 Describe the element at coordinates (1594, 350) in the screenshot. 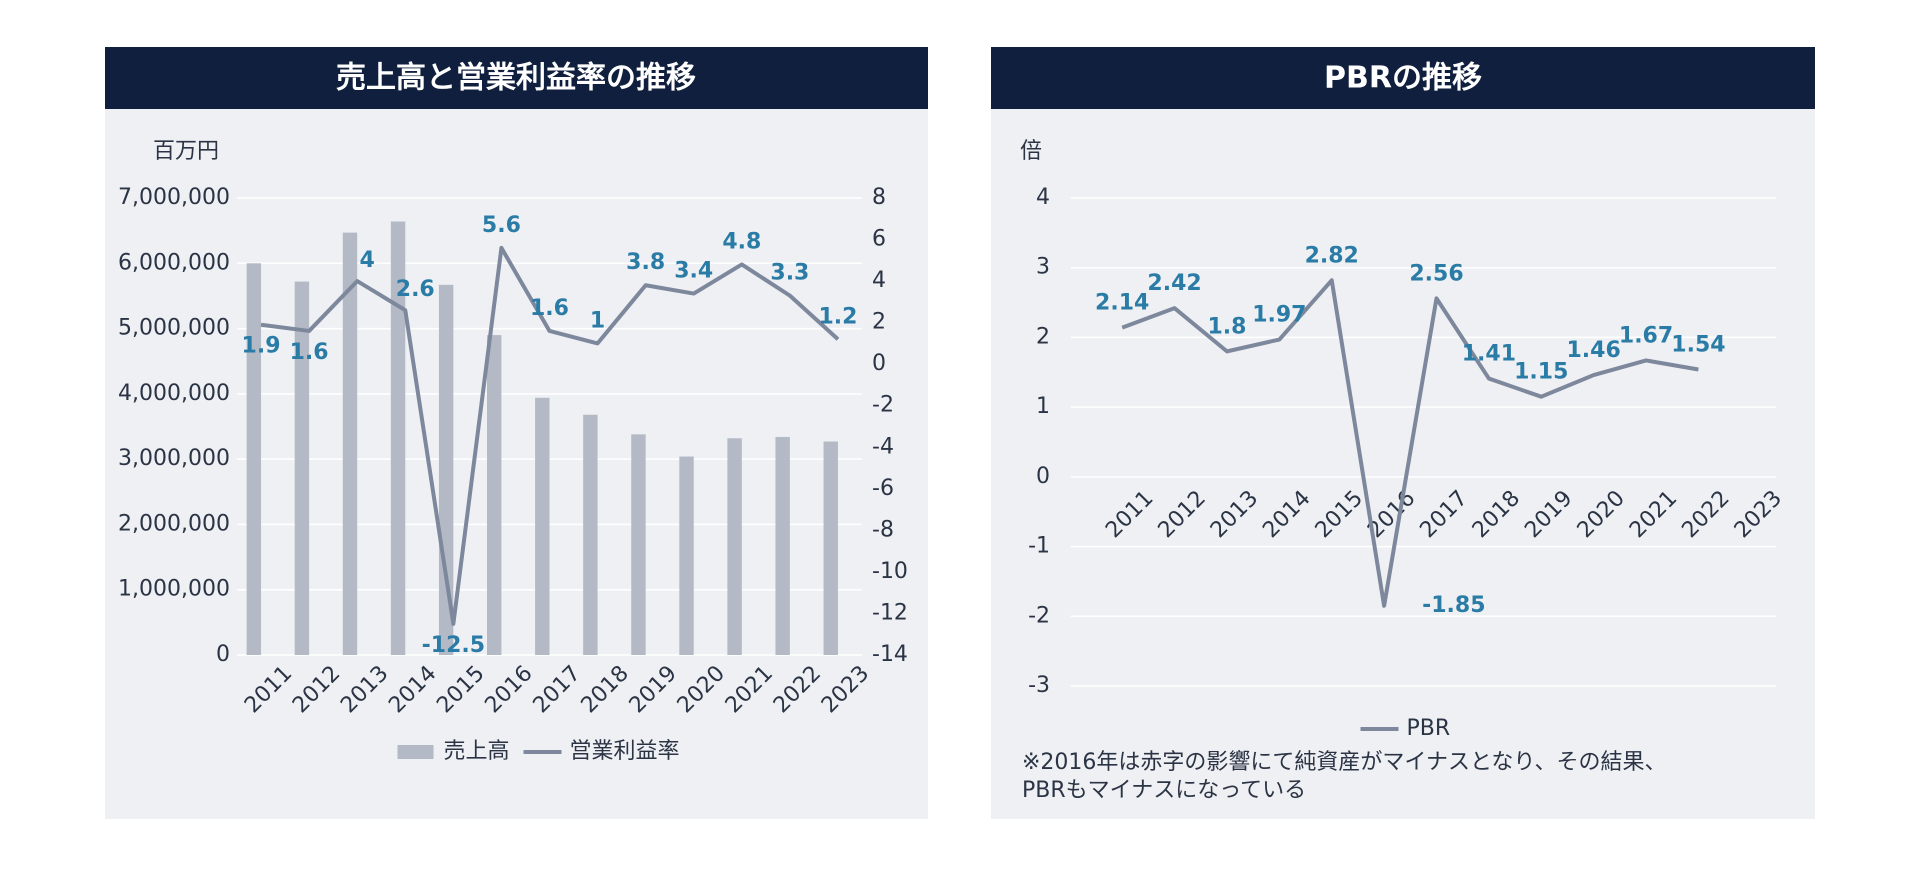

I see `data-label: 1.46` at that location.